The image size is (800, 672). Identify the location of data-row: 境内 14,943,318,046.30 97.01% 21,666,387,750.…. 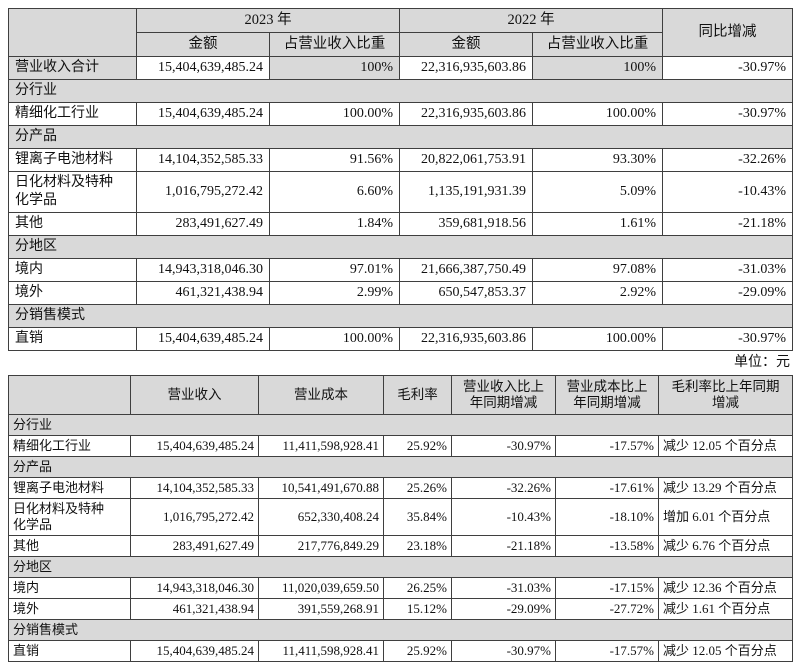
(400, 270).